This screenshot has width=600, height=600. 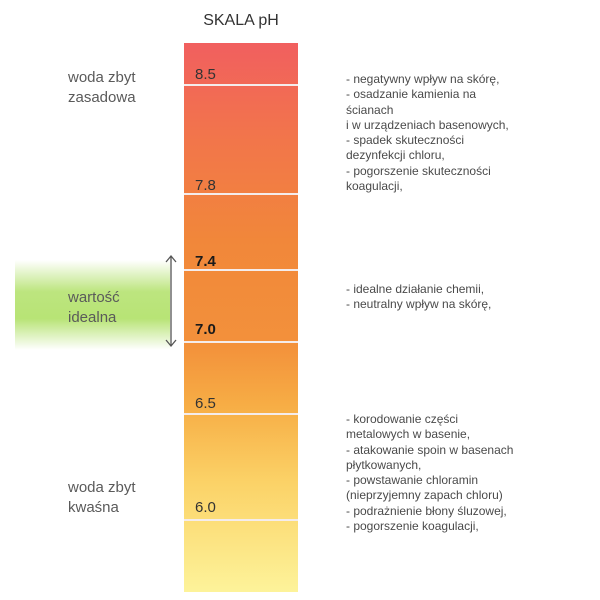 What do you see at coordinates (384, 464) in the screenshot?
I see `effect-item: płytkowanych,` at bounding box center [384, 464].